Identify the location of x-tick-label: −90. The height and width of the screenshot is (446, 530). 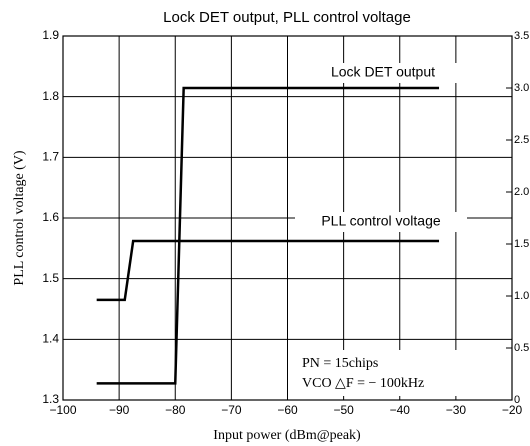
(119, 410).